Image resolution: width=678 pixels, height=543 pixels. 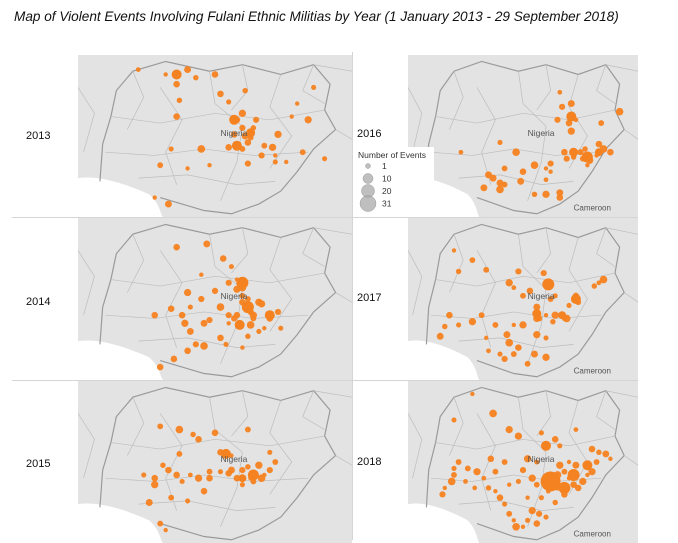 I want to click on map-panel-2017: Nigeria Cameroon, so click(x=523, y=299).